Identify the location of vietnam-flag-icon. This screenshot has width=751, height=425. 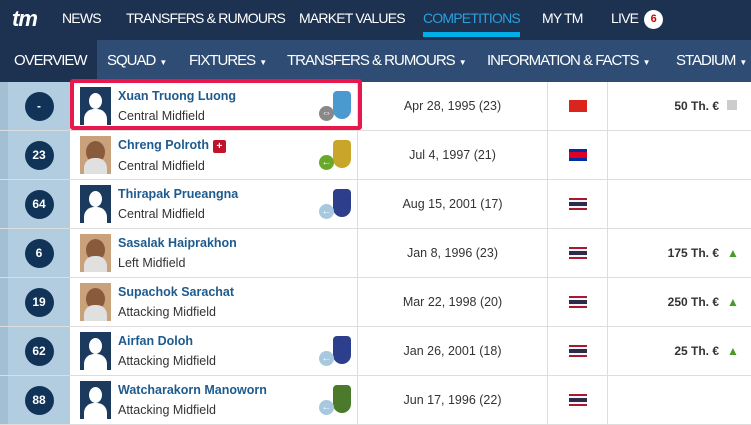
(577, 106).